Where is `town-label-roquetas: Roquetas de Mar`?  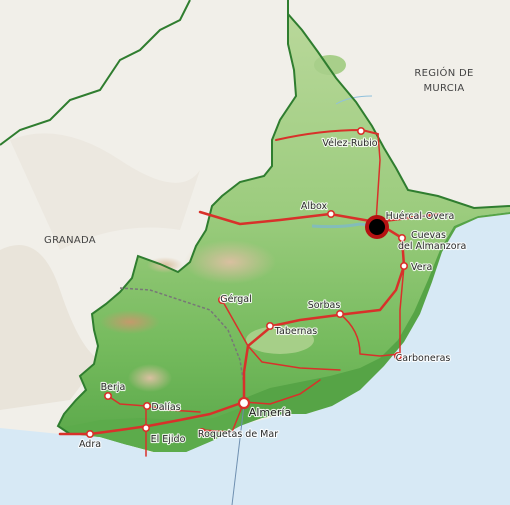
town-label-roquetas: Roquetas de Mar is located at coordinates (238, 434).